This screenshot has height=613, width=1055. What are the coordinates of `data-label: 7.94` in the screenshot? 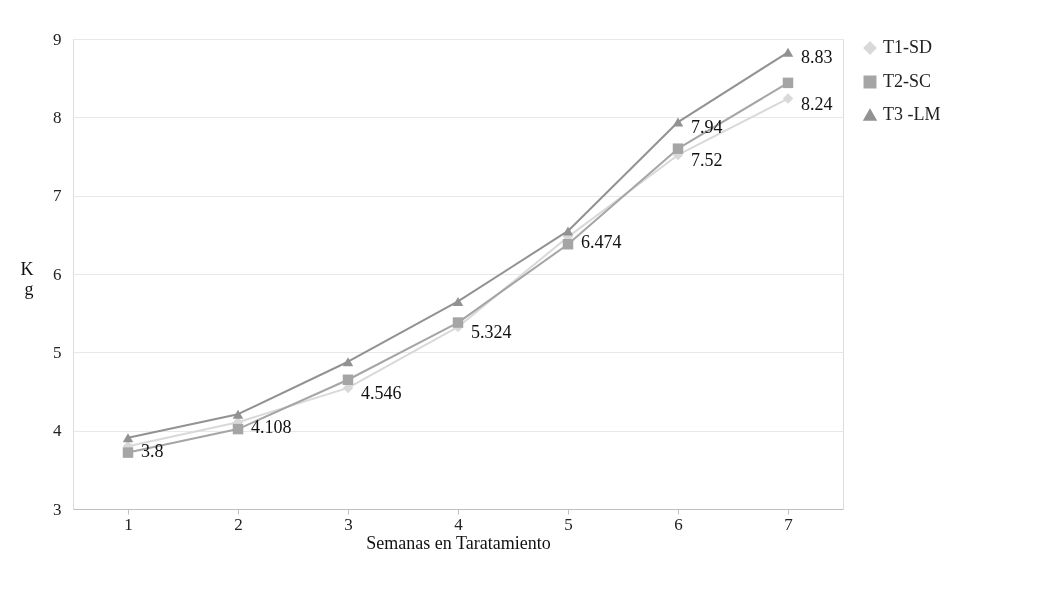 It's located at (707, 127).